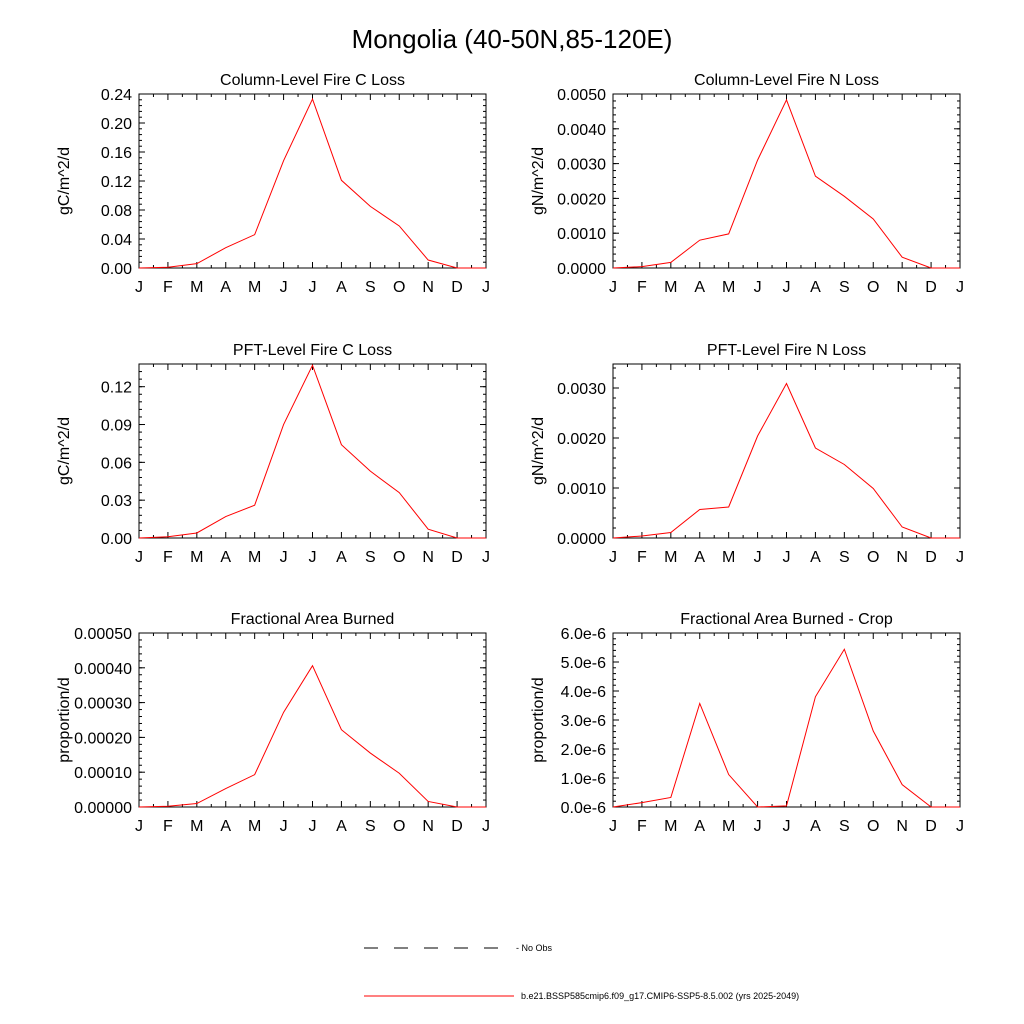 The height and width of the screenshot is (1024, 1024). I want to click on chart-6-y-tick-label: 5.0e-6, so click(583, 663).